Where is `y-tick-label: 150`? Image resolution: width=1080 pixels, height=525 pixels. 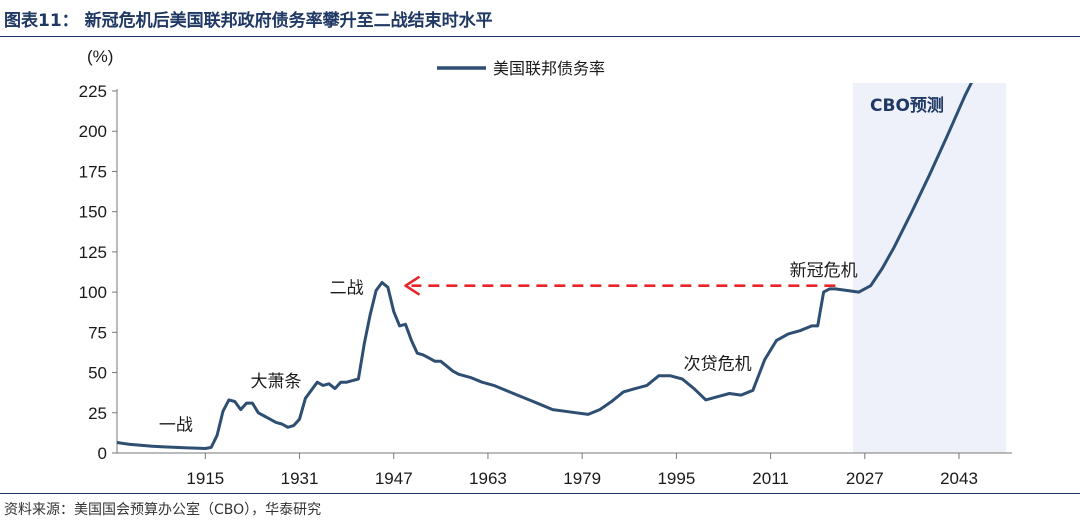 y-tick-label: 150 is located at coordinates (93, 212).